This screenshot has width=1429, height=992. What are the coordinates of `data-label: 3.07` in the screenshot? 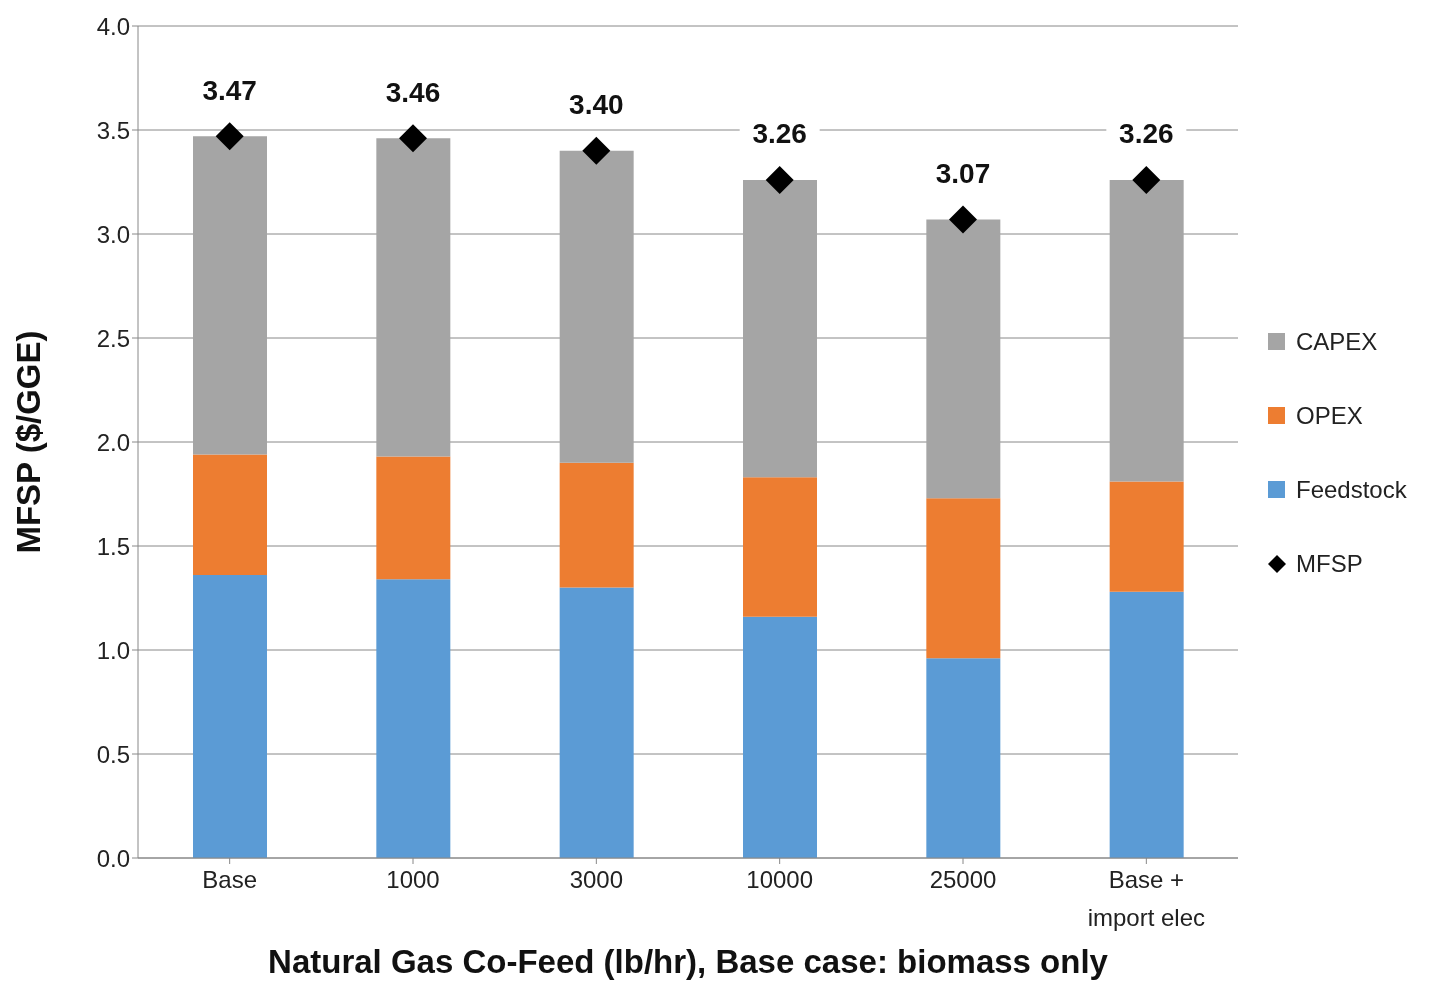 It's located at (963, 173).